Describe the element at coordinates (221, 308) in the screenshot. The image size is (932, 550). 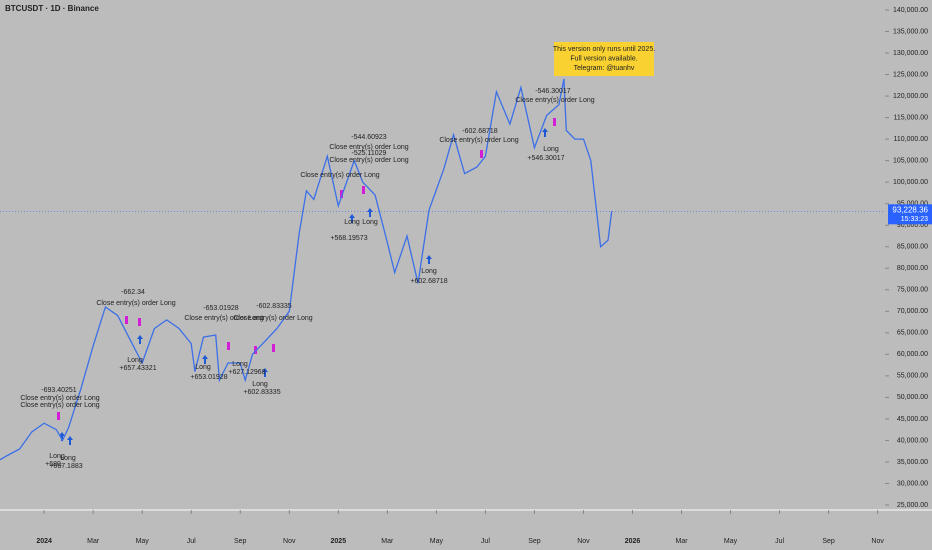
I see `trade-annotation: -653.01928` at that location.